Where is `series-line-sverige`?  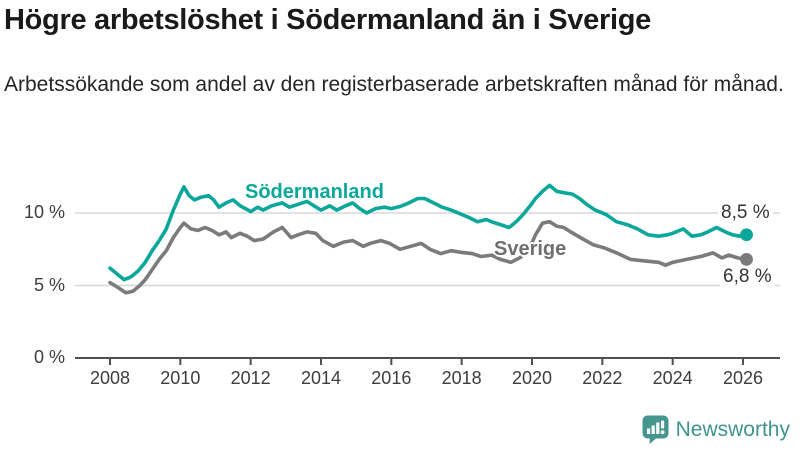 series-line-sverige is located at coordinates (428, 257).